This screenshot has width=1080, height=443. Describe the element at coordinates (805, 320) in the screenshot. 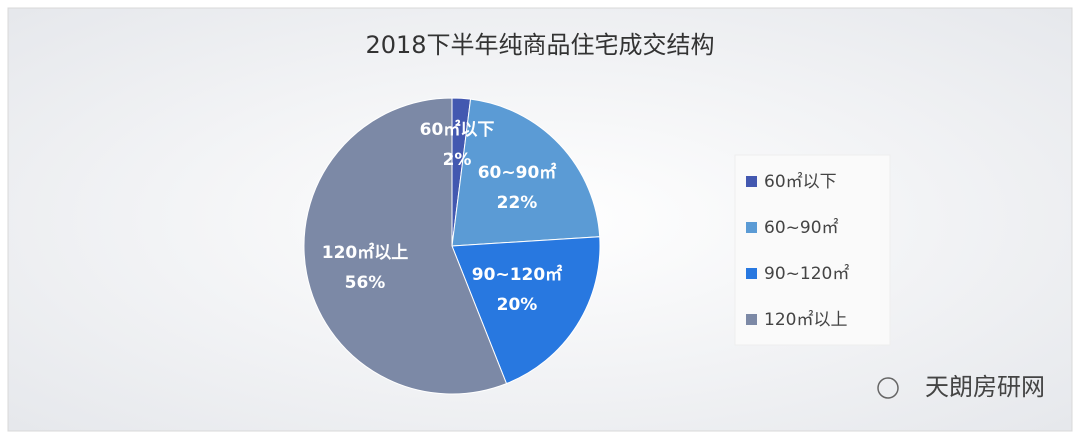

I see `legend-label: 120㎡以上` at that location.